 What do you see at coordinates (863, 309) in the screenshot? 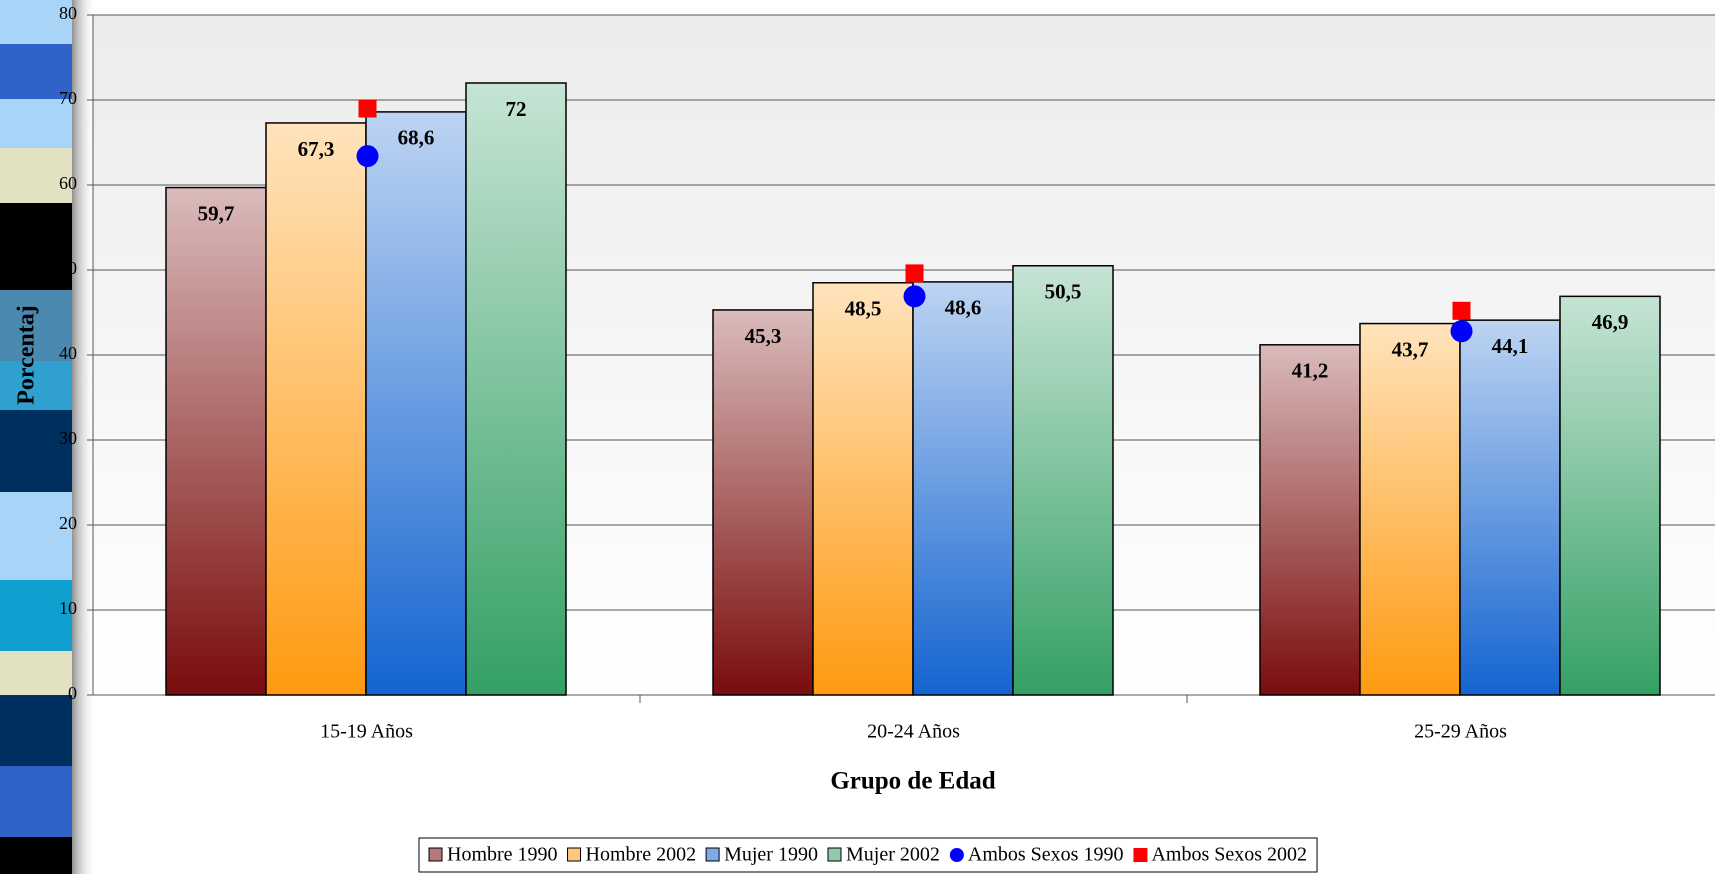
I see `value-label: 48,5` at bounding box center [863, 309].